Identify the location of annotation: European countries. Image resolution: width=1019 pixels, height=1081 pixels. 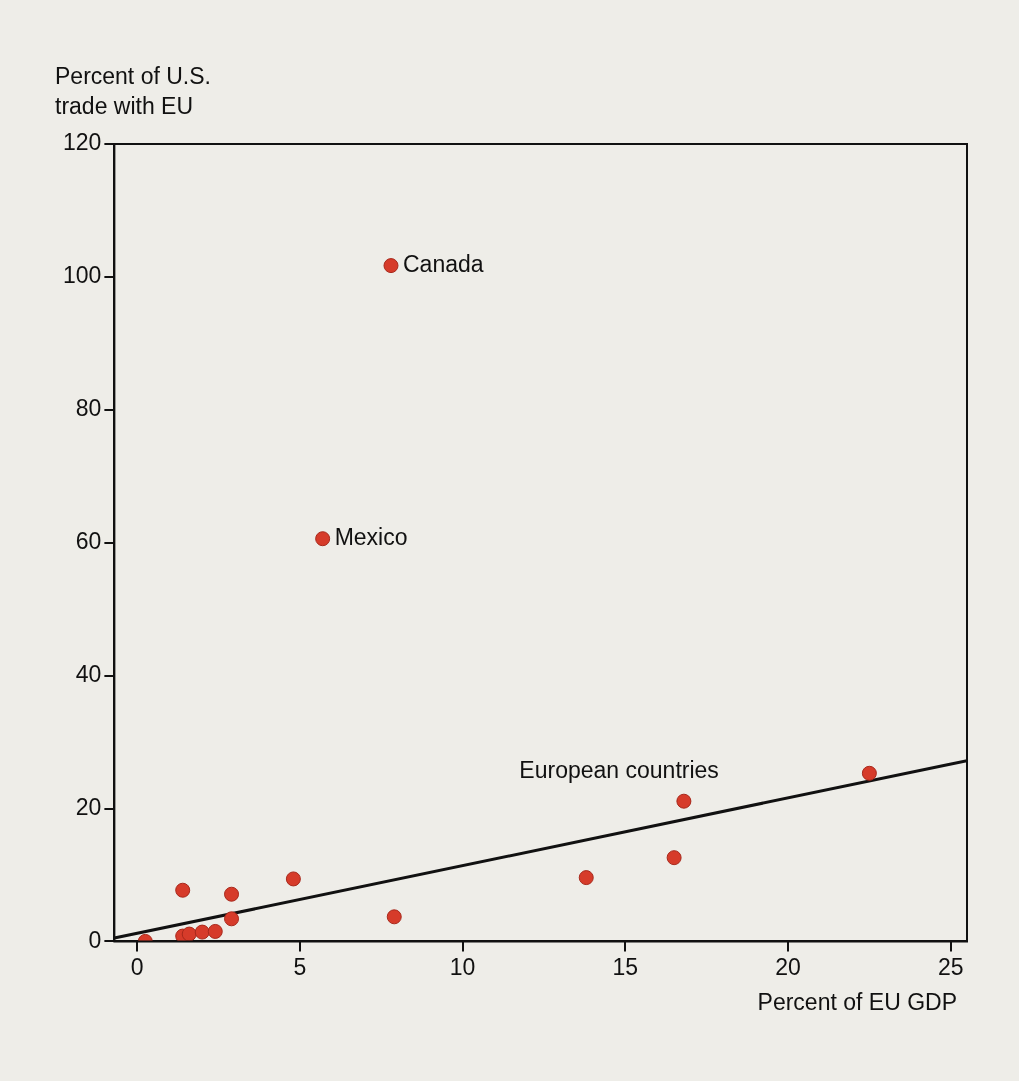
(619, 769).